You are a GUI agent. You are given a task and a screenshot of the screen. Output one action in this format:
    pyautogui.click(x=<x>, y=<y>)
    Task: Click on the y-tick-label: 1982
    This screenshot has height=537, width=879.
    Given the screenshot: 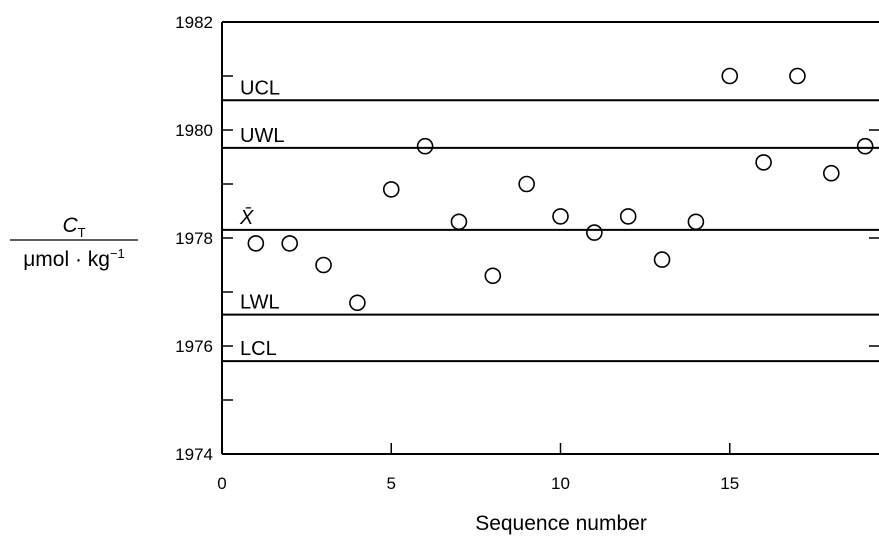 What is the action you would take?
    pyautogui.click(x=194, y=22)
    